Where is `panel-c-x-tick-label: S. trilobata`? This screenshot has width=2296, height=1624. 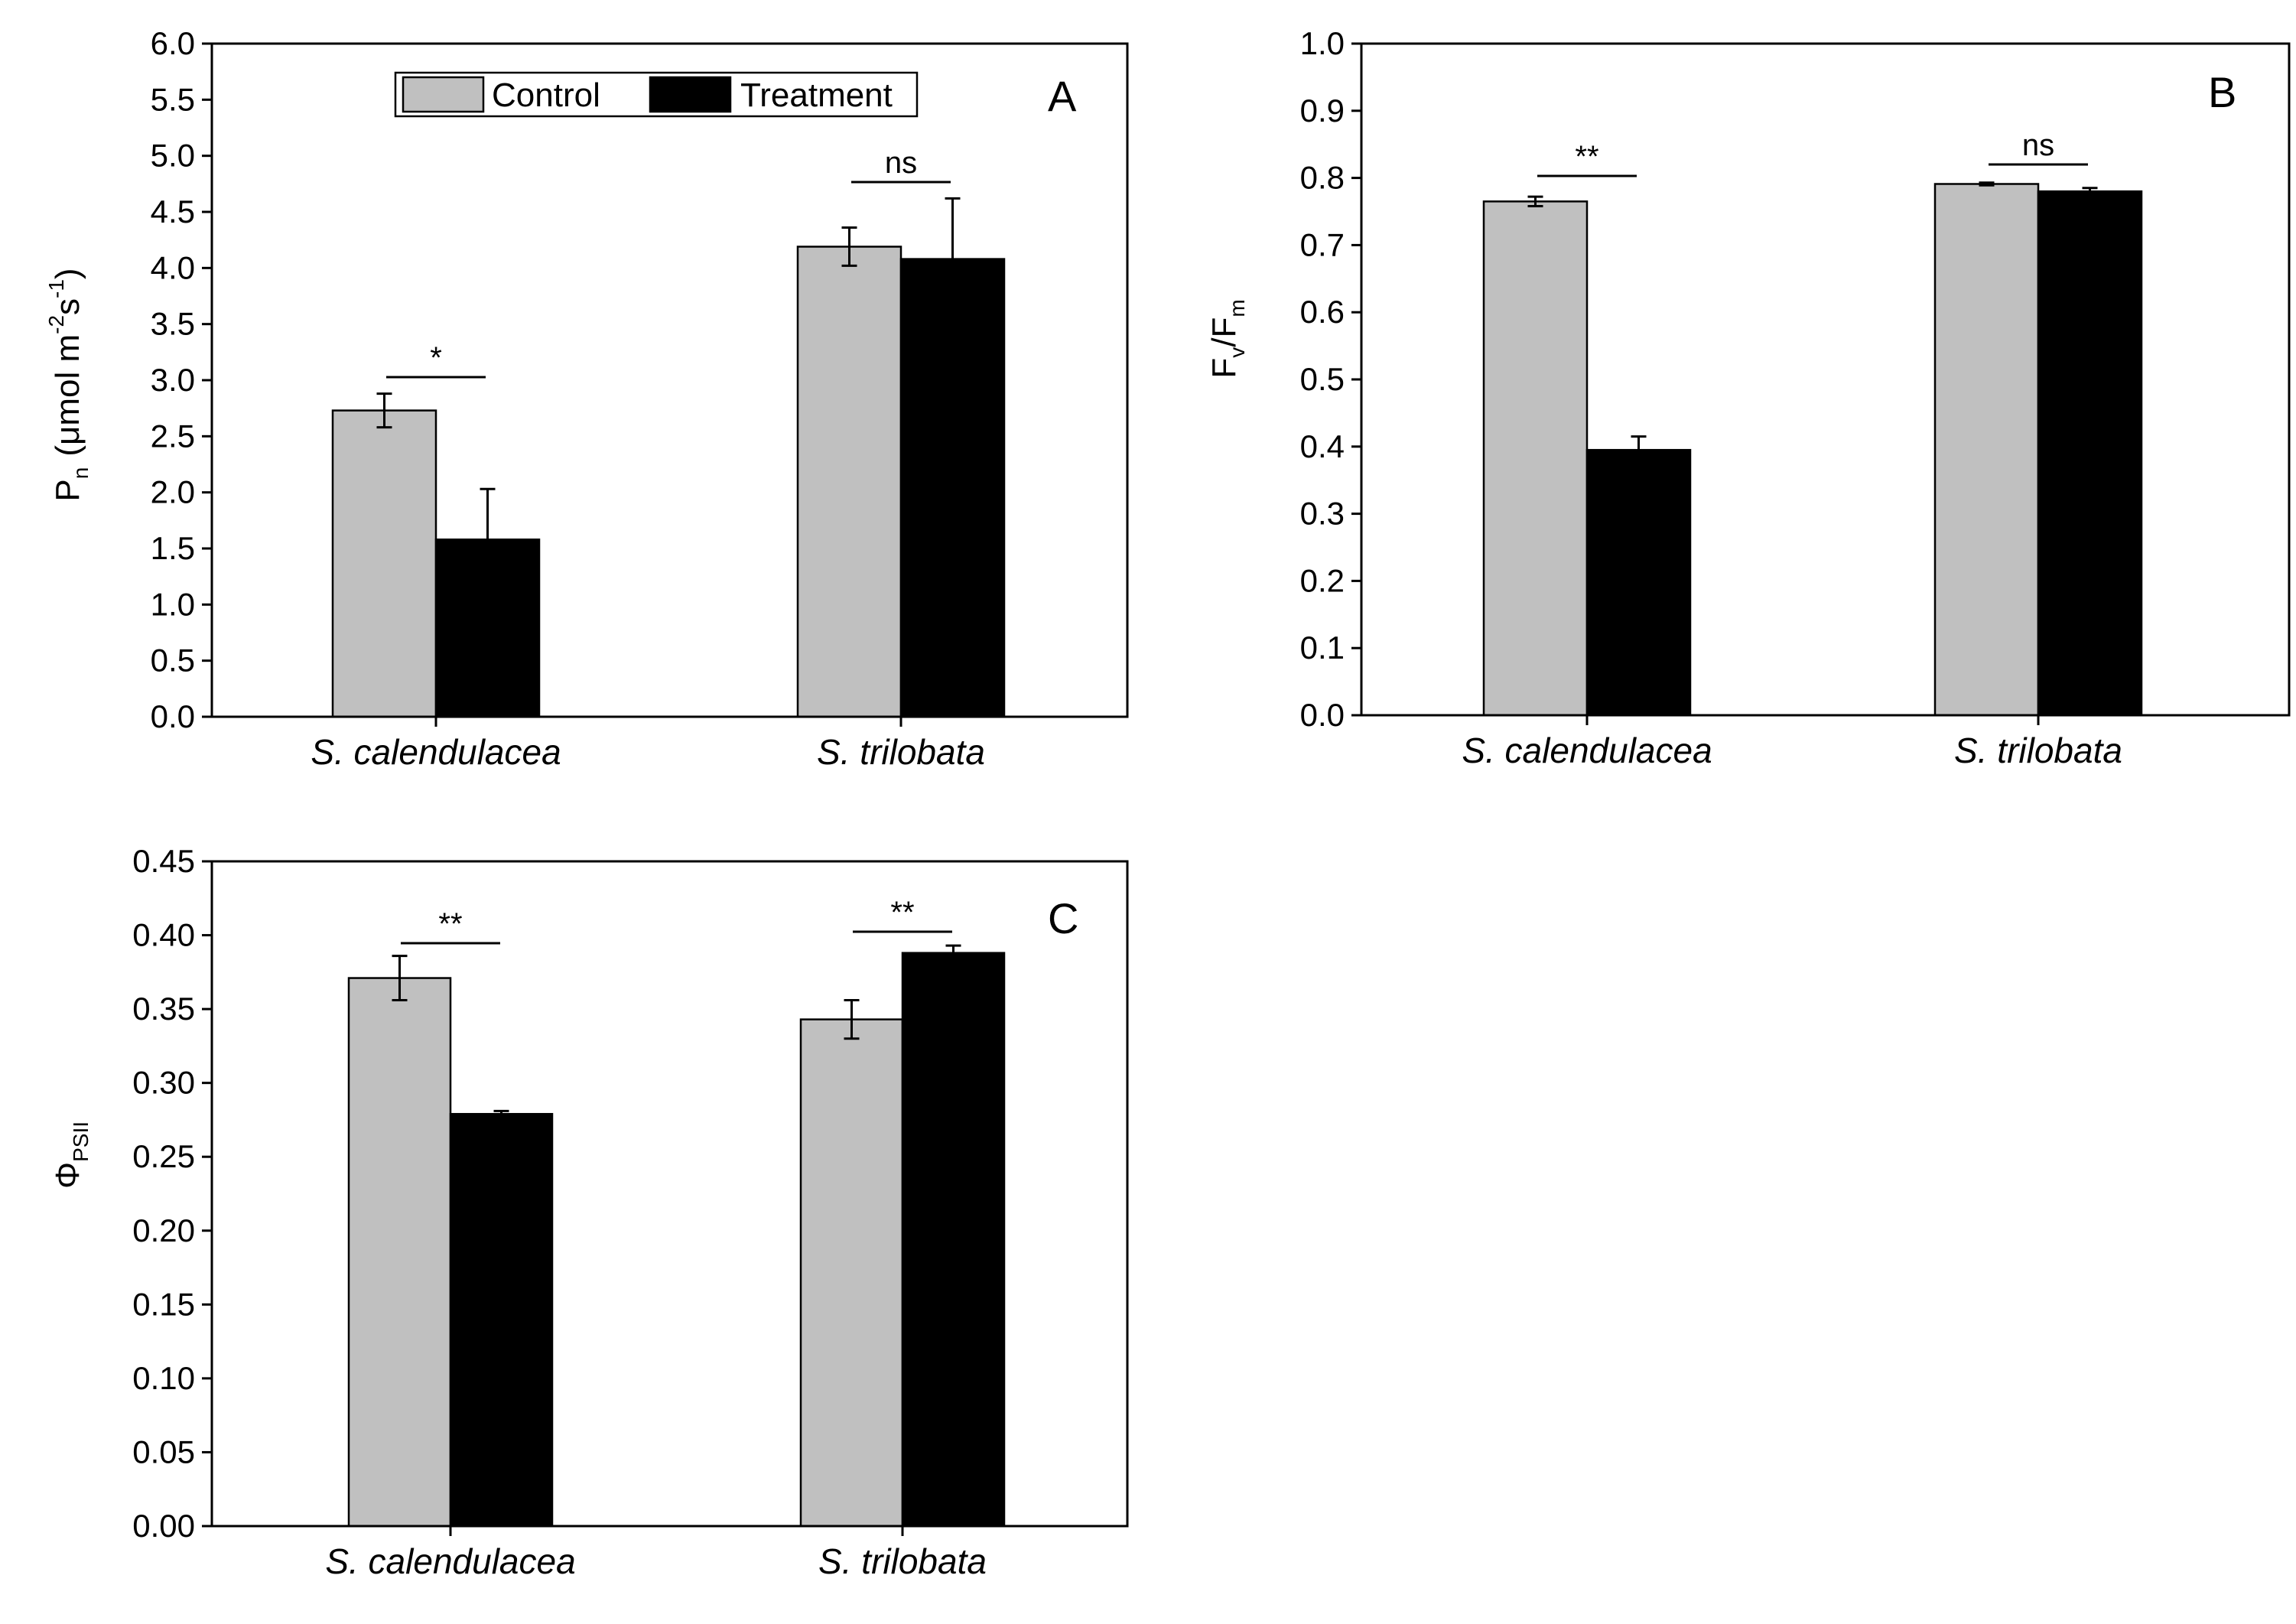 panel-c-x-tick-label: S. trilobata is located at coordinates (903, 1561).